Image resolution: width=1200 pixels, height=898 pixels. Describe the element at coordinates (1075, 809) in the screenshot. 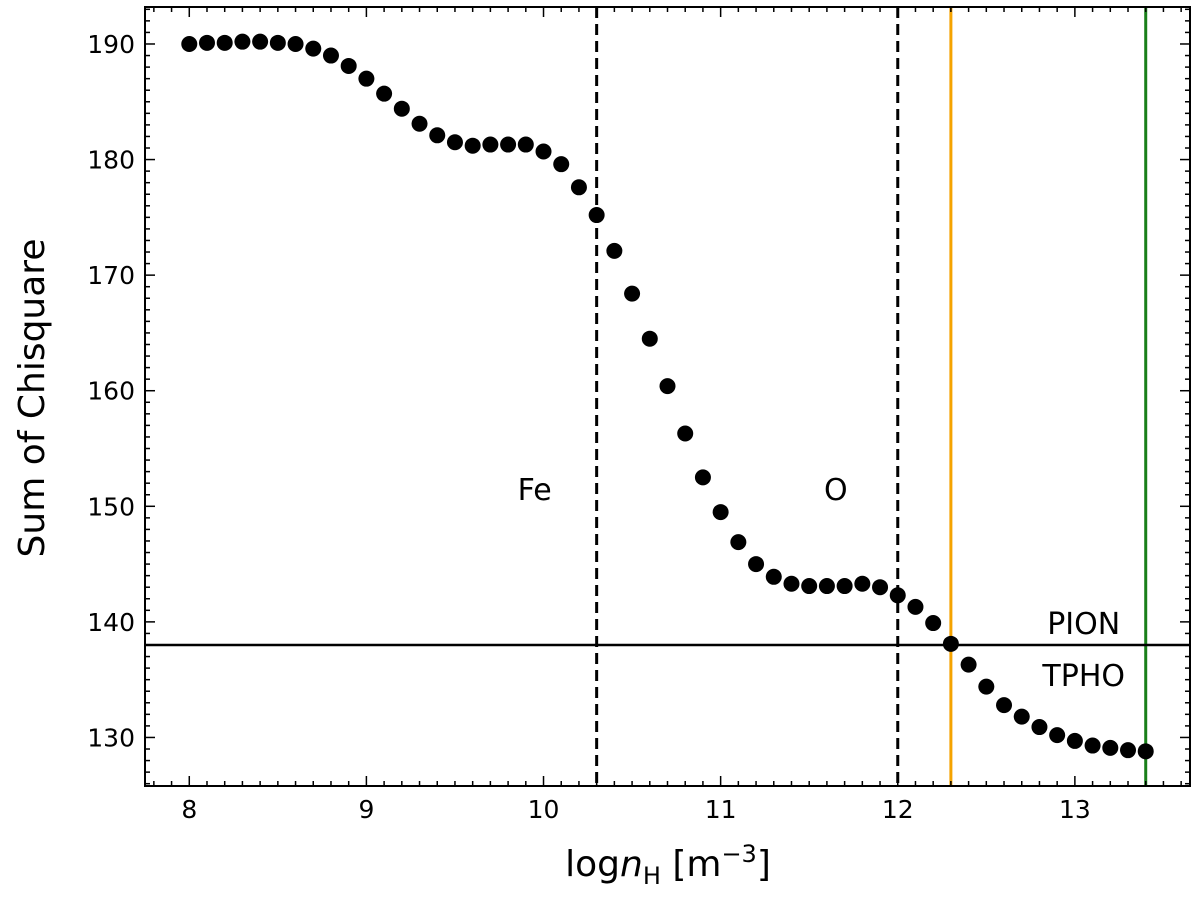

I see `x-tick-label: 13` at that location.